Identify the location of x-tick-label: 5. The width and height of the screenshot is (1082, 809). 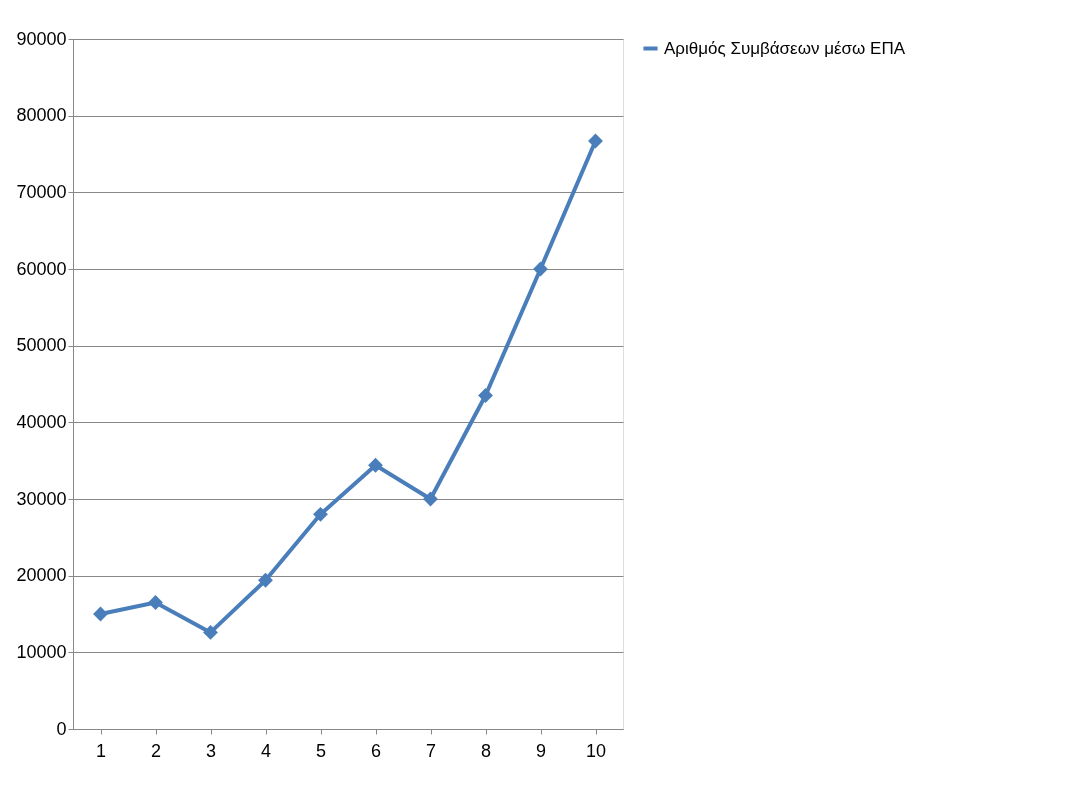
(321, 750).